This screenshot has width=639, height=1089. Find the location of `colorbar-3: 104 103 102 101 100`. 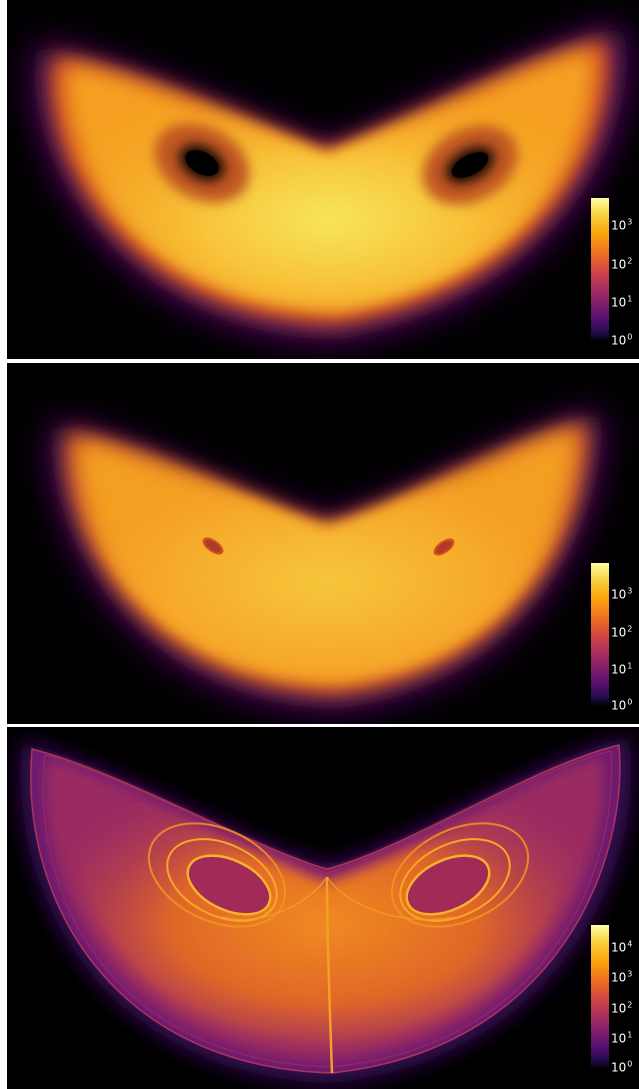

colorbar-3: 104 103 102 101 100 is located at coordinates (611, 999).